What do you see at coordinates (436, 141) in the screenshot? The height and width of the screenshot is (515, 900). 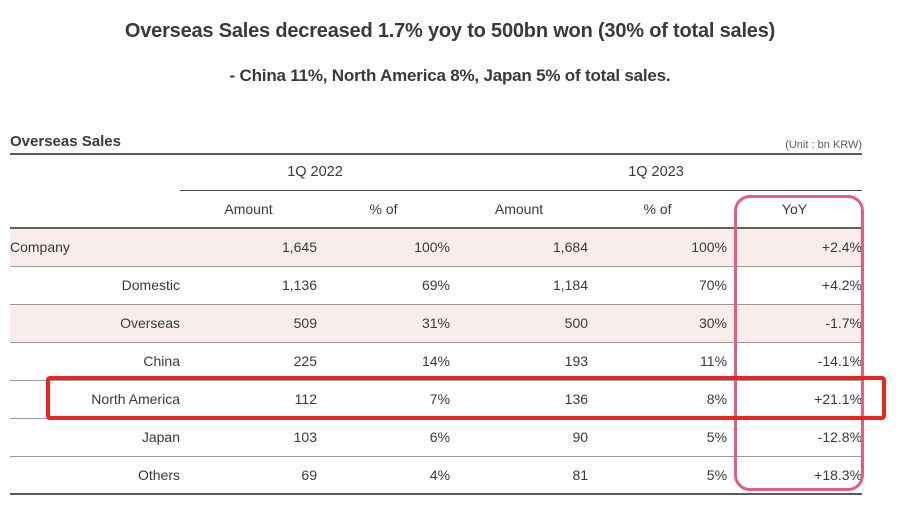 I see `table-caption-bar: Overseas Sales (Unit : bn KRW)` at bounding box center [436, 141].